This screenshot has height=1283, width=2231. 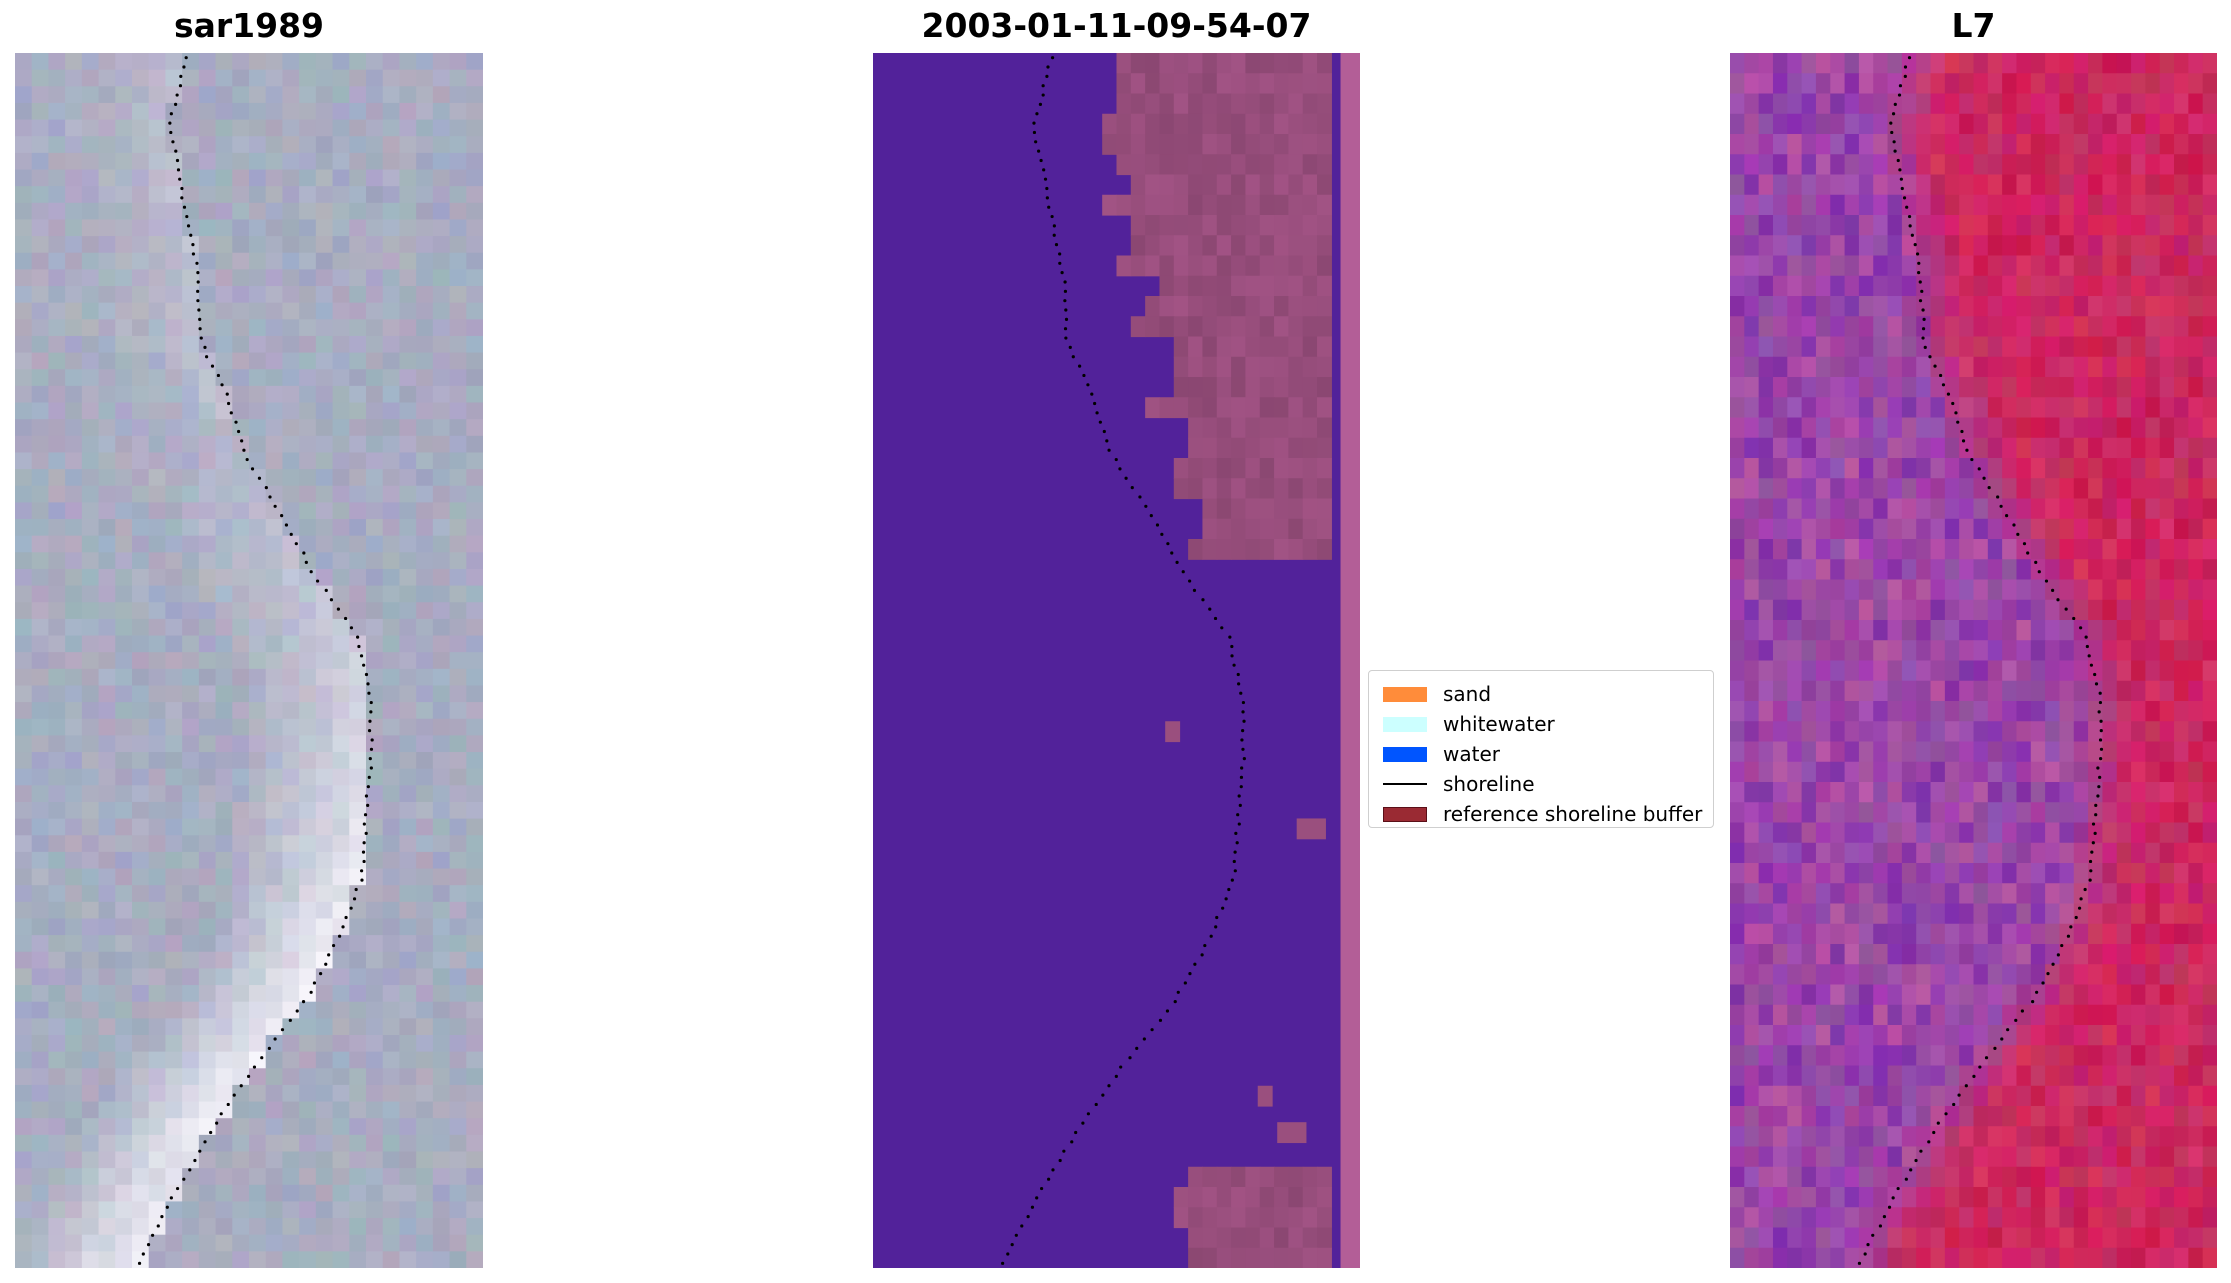 What do you see at coordinates (1405, 724) in the screenshot?
I see `whitewater-swatch` at bounding box center [1405, 724].